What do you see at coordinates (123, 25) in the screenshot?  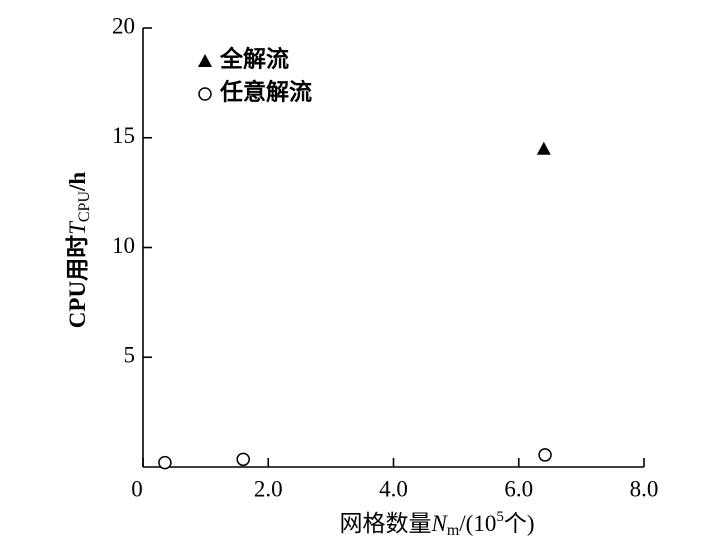 I see `y-tick-label: 20` at bounding box center [123, 25].